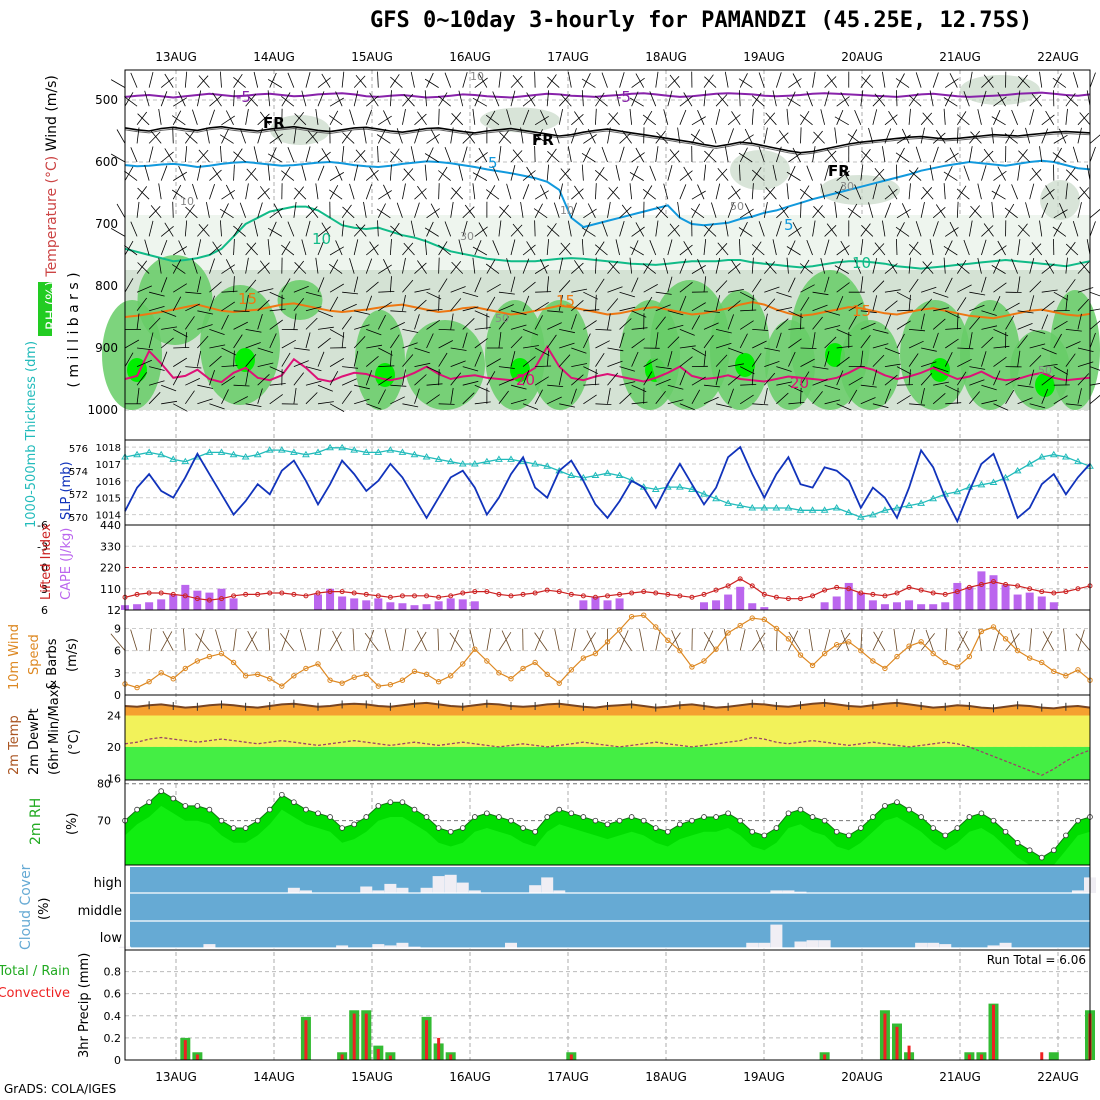  I want to click on run-total-annotation: Run Total = 6.06, so click(1036, 960).